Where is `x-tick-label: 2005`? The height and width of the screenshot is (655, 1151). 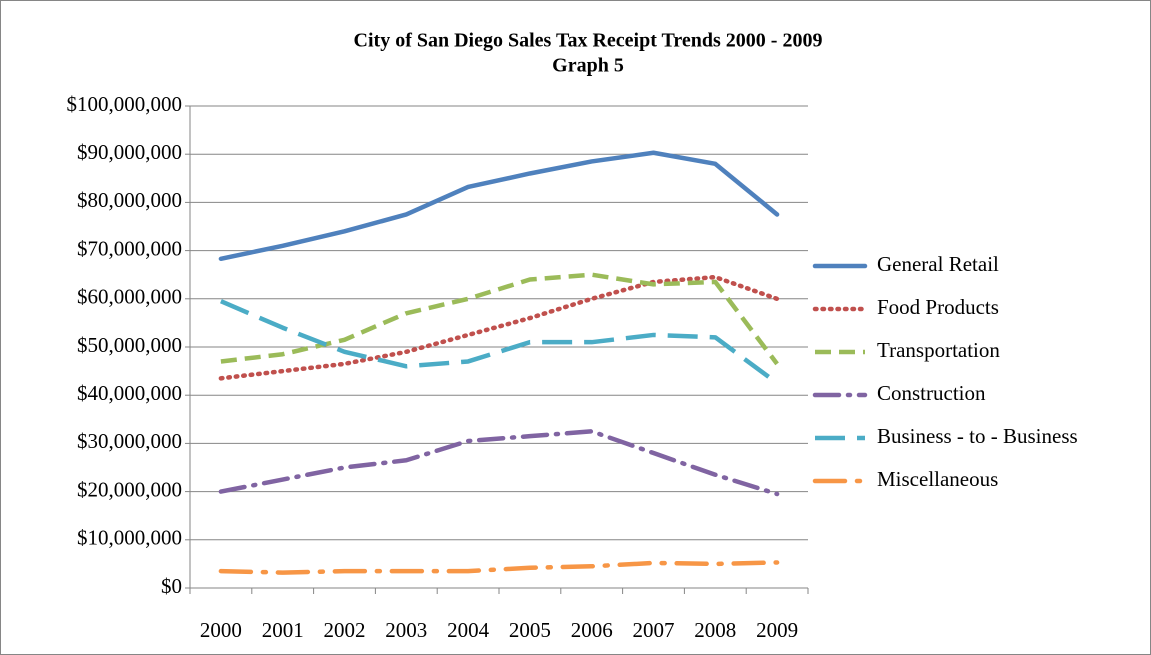
x-tick-label: 2005 is located at coordinates (530, 630).